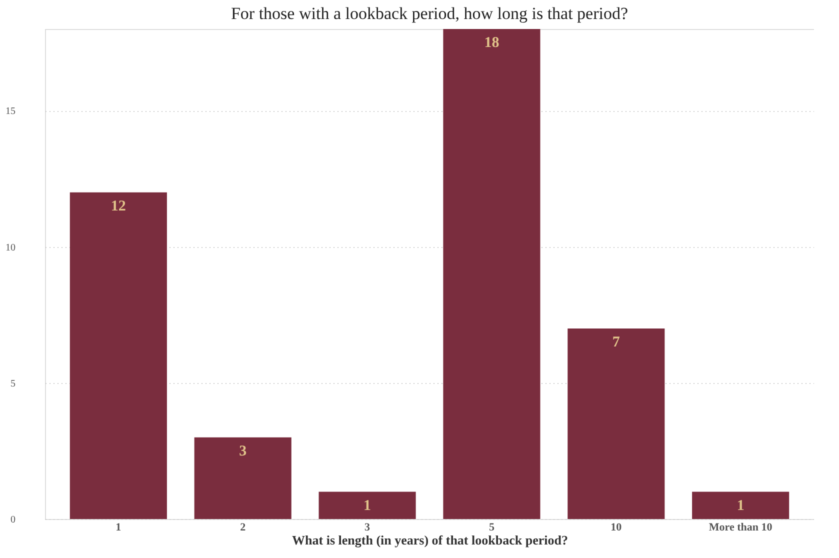 The image size is (839, 558). Describe the element at coordinates (740, 528) in the screenshot. I see `x-tick-label: More than 10` at that location.